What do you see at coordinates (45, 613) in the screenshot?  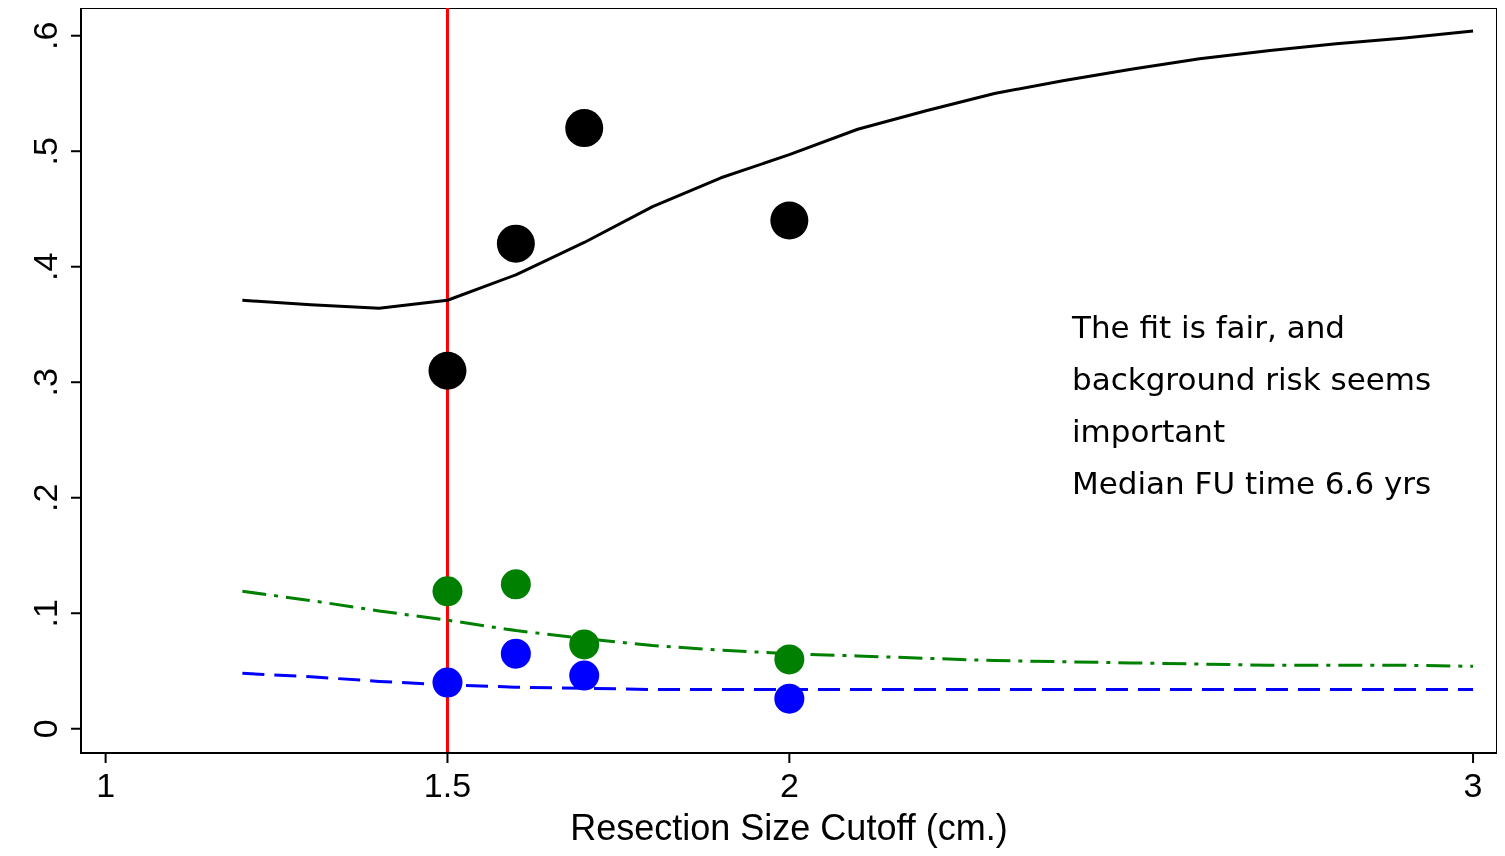 I see `y-tick-label: .1` at bounding box center [45, 613].